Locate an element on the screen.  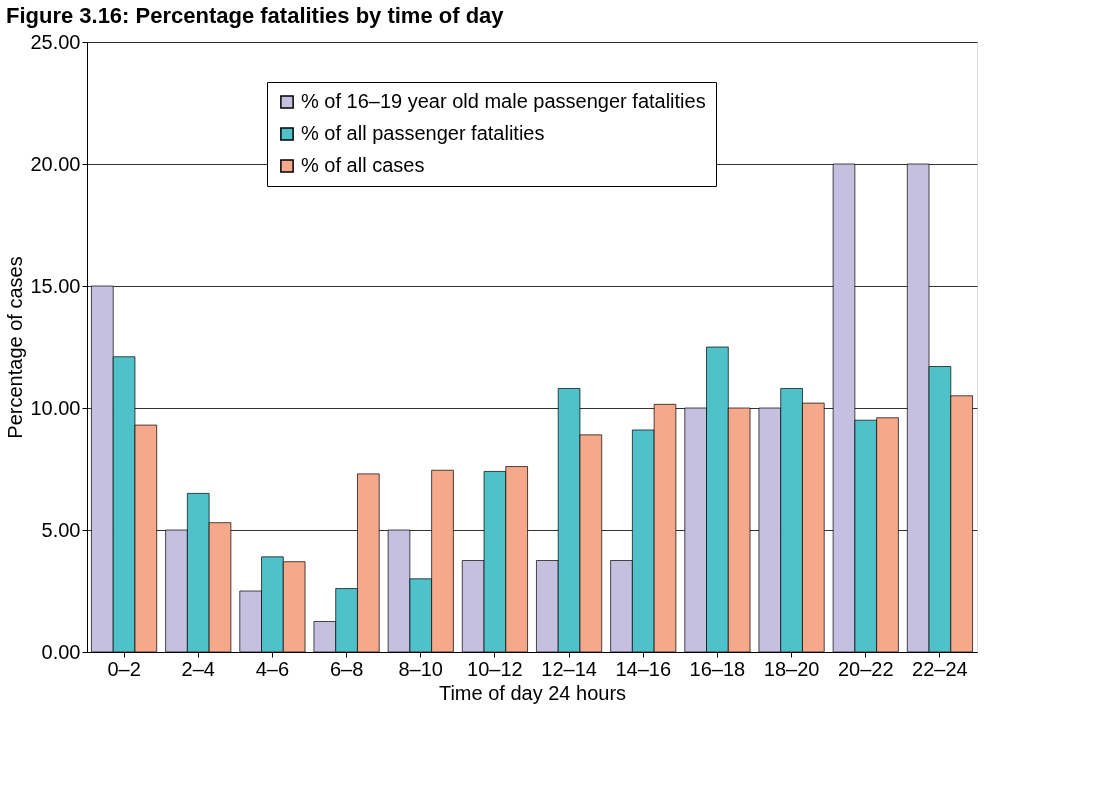
x-tick-label: 10–12 is located at coordinates (495, 668).